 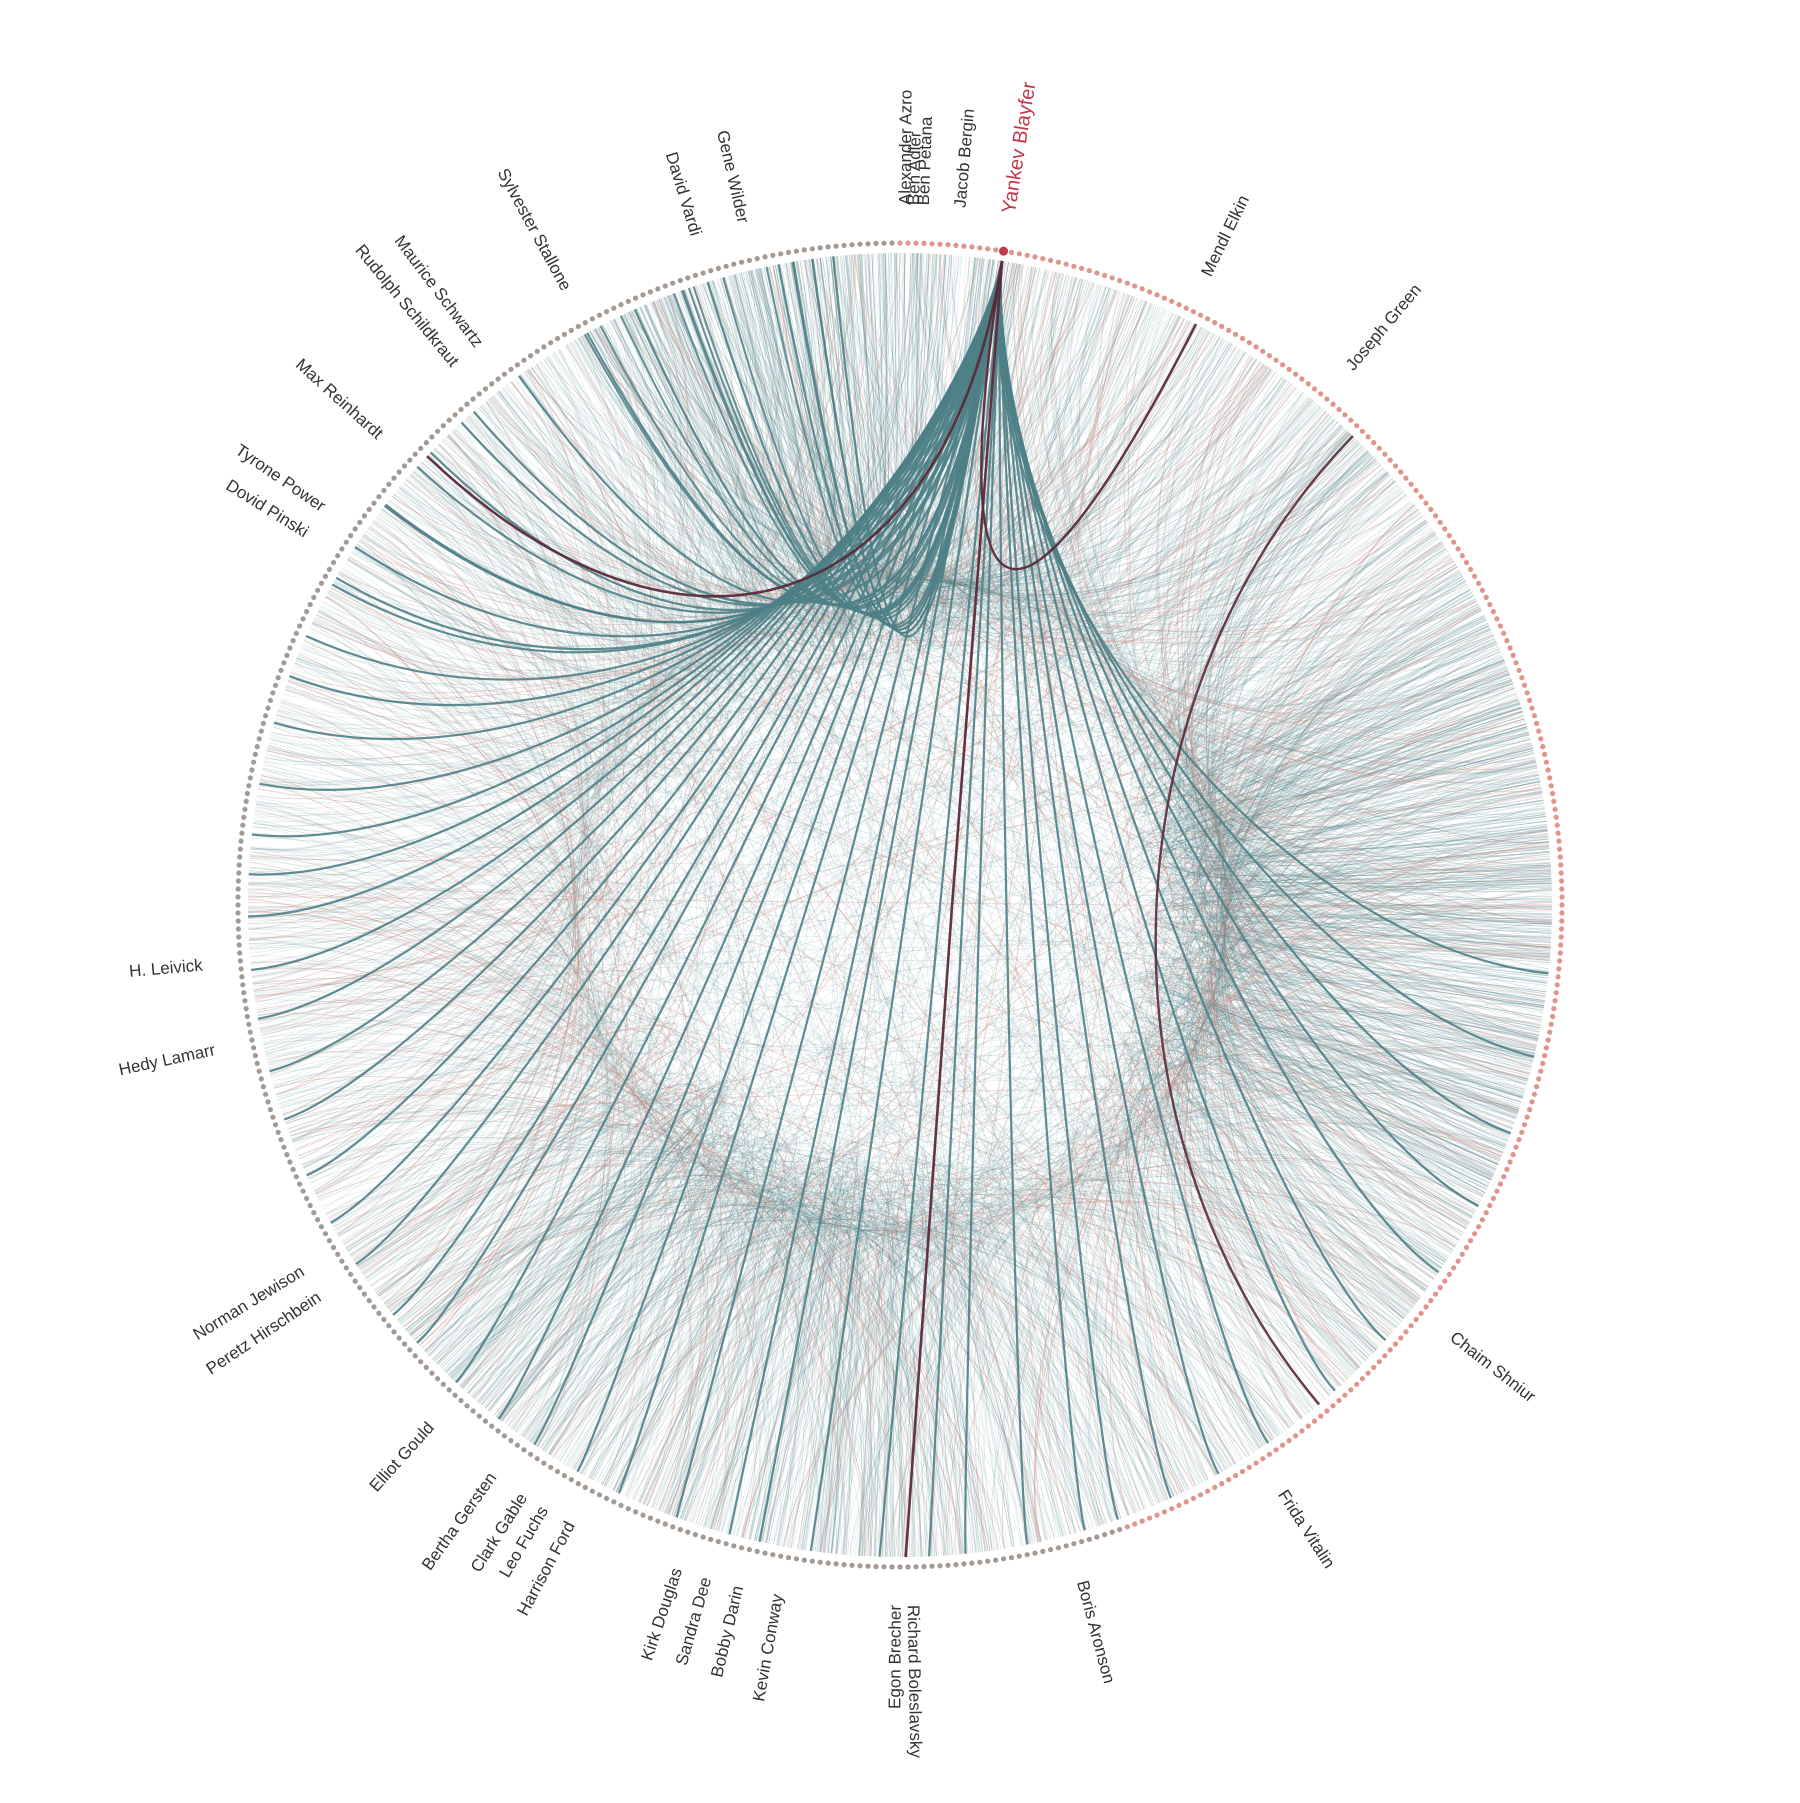 What do you see at coordinates (768, 1647) in the screenshot?
I see `node-label-kevin-conway: Kevin Conway` at bounding box center [768, 1647].